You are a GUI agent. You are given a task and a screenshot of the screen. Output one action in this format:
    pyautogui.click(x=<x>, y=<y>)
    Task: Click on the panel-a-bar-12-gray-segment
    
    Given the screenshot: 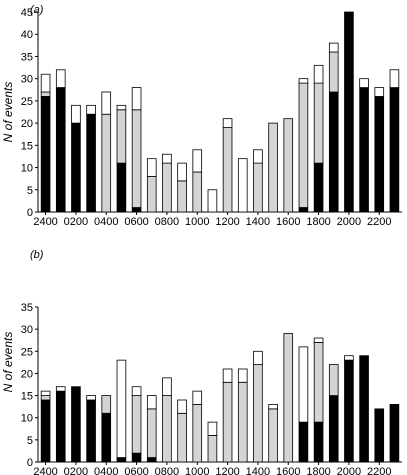 What is the action you would take?
    pyautogui.click(x=227, y=170)
    